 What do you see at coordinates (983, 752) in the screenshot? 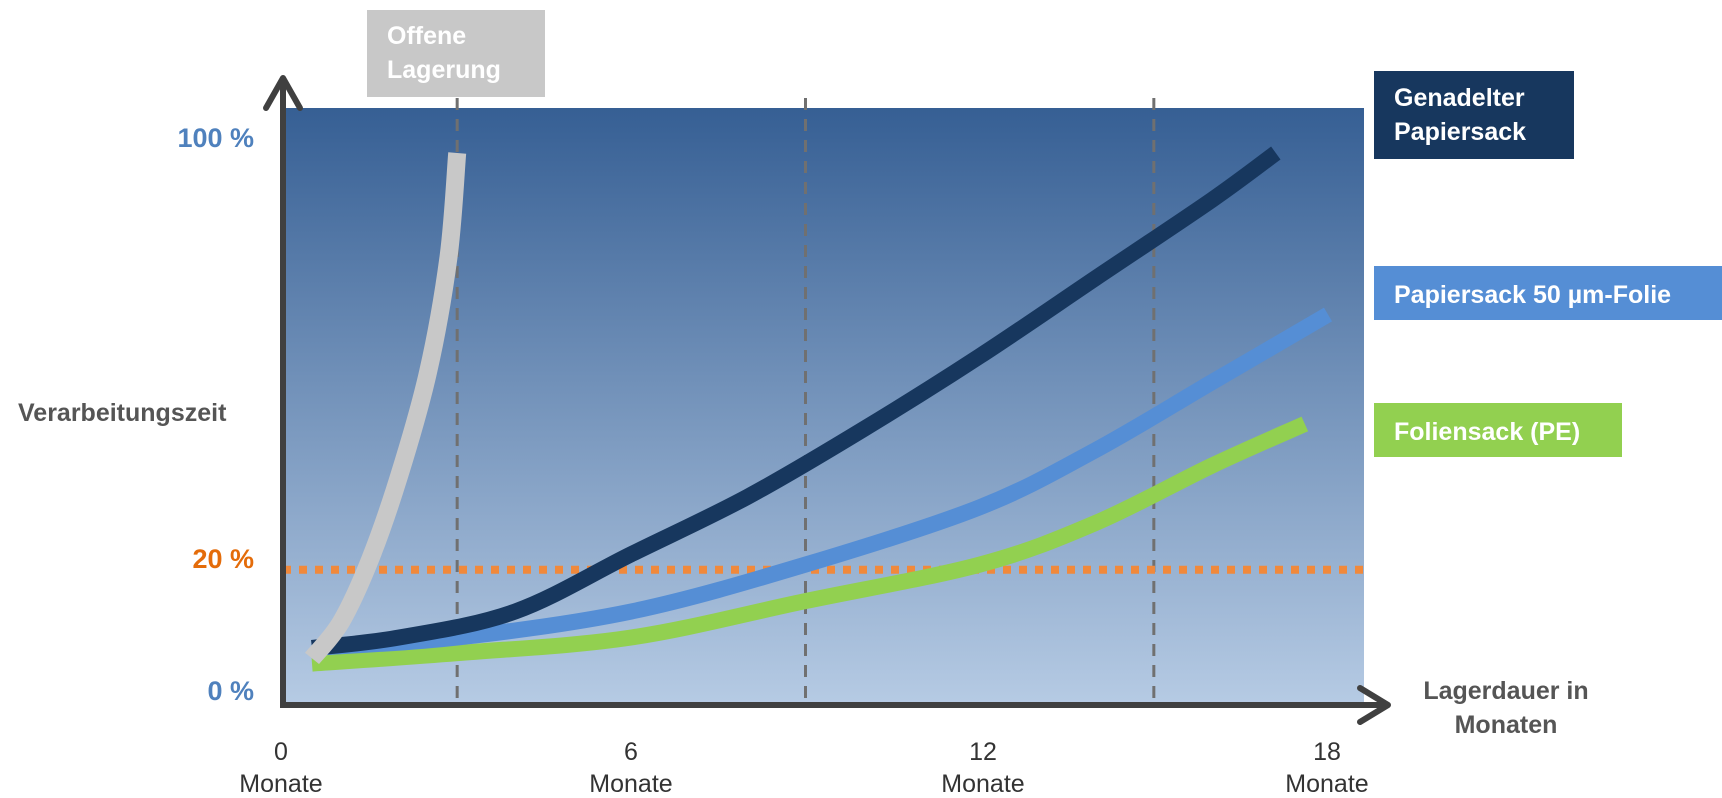
I see `x-tick-number: 12` at bounding box center [983, 752].